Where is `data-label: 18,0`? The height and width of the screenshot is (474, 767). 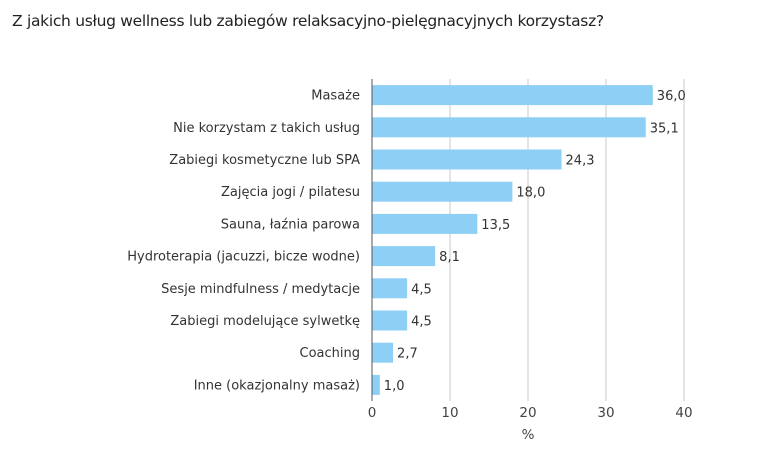
data-label: 18,0 is located at coordinates (530, 193).